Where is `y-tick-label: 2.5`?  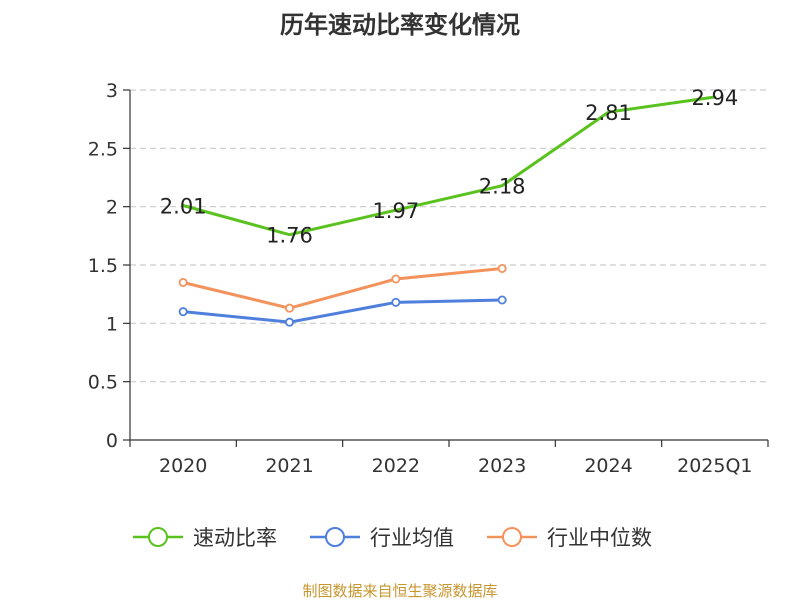
y-tick-label: 2.5 is located at coordinates (103, 149).